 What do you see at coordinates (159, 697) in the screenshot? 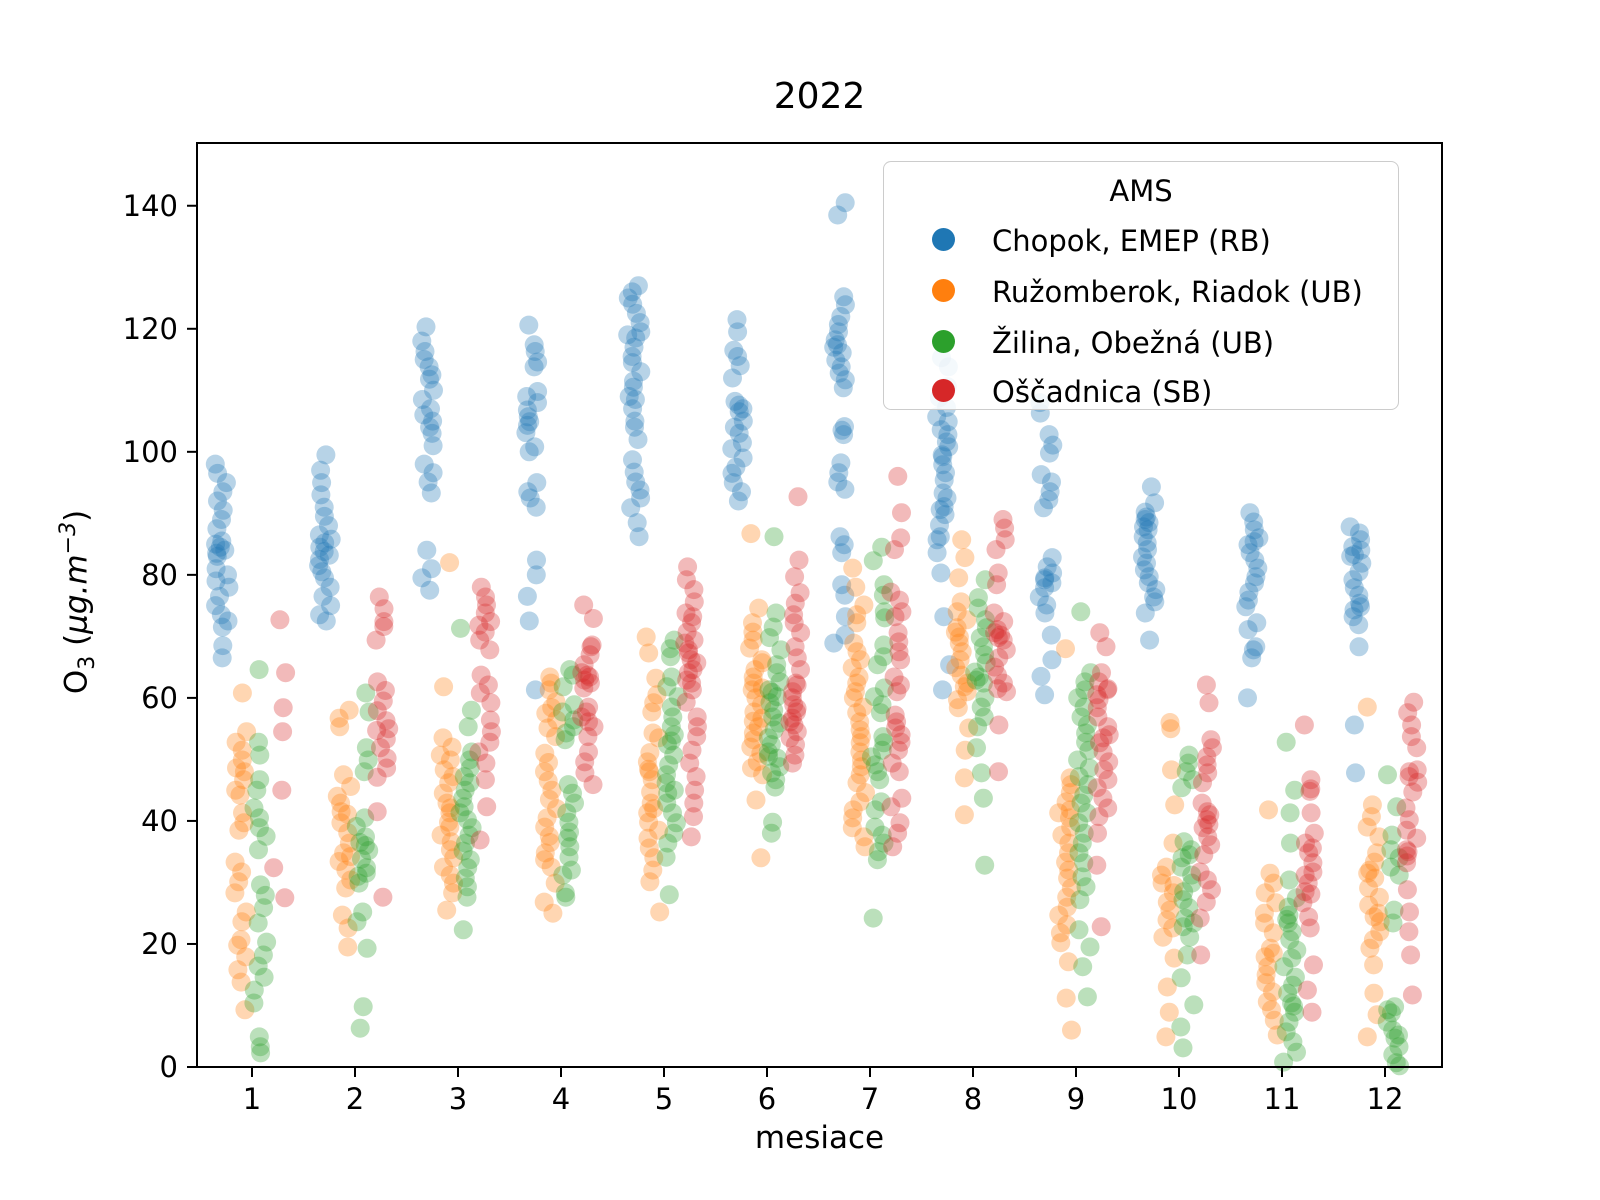
I see `y-tick-60: 60` at bounding box center [159, 697].